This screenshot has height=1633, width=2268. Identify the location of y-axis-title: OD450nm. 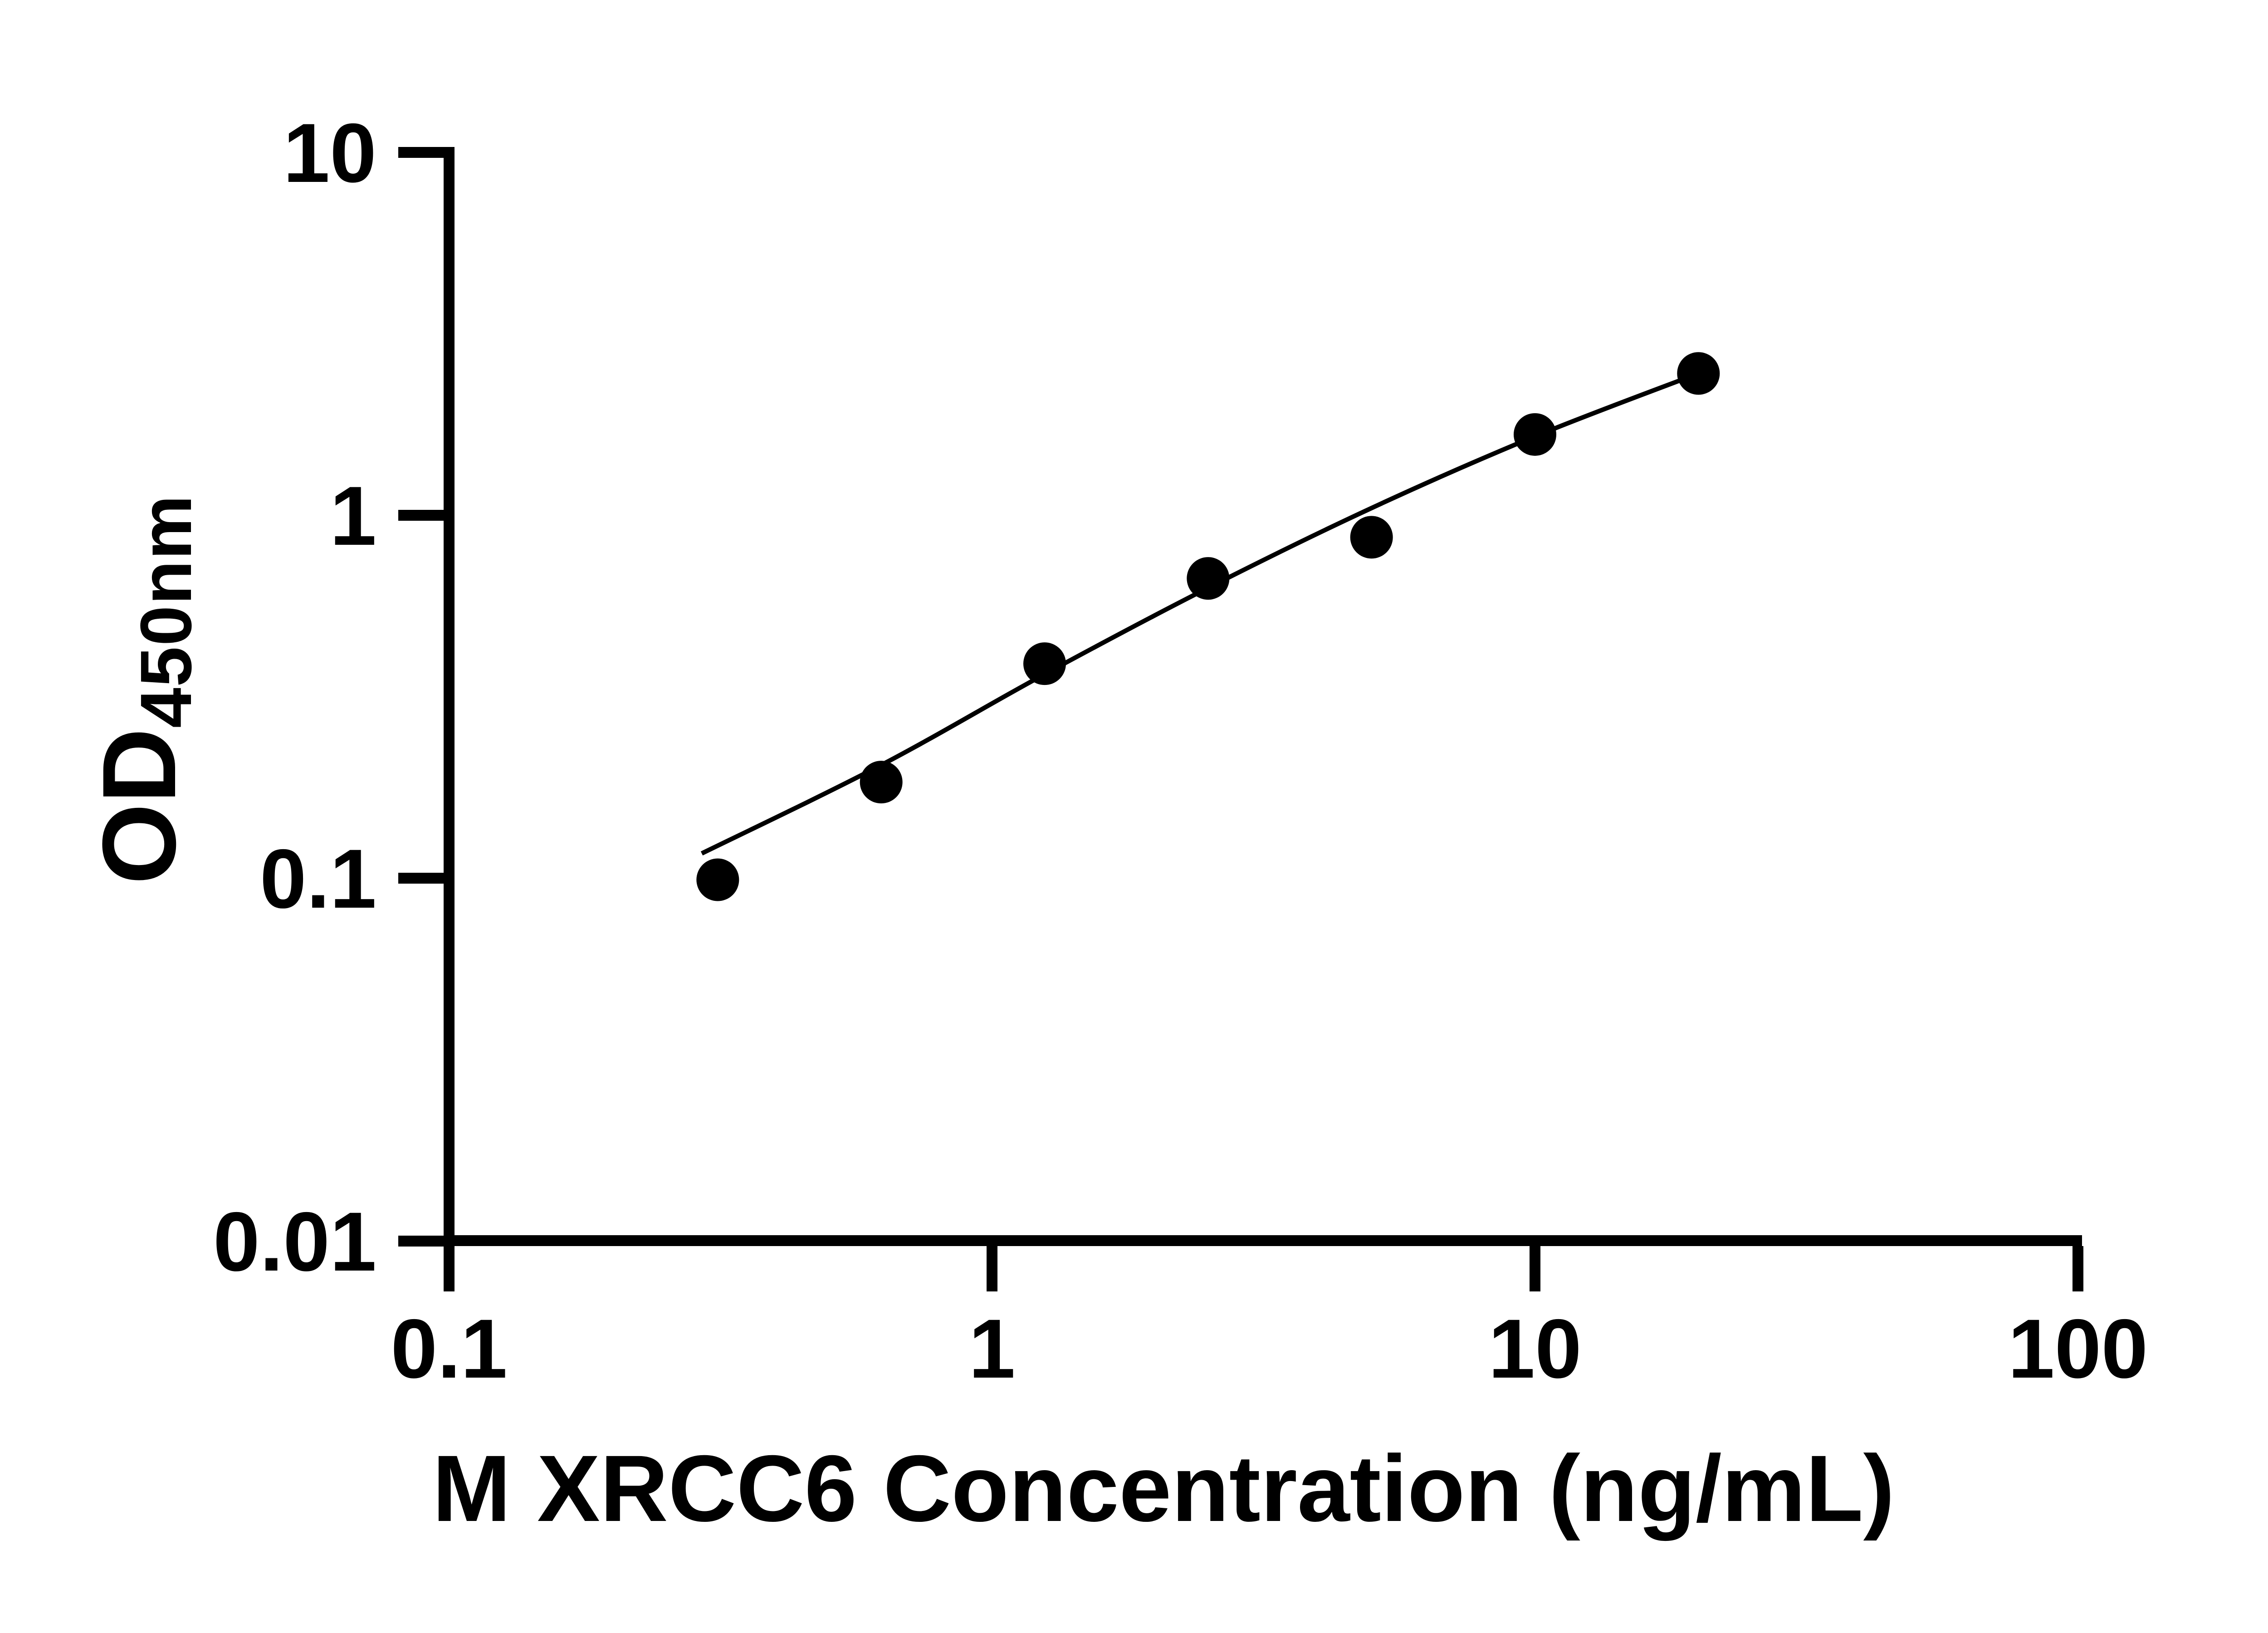
(144, 689).